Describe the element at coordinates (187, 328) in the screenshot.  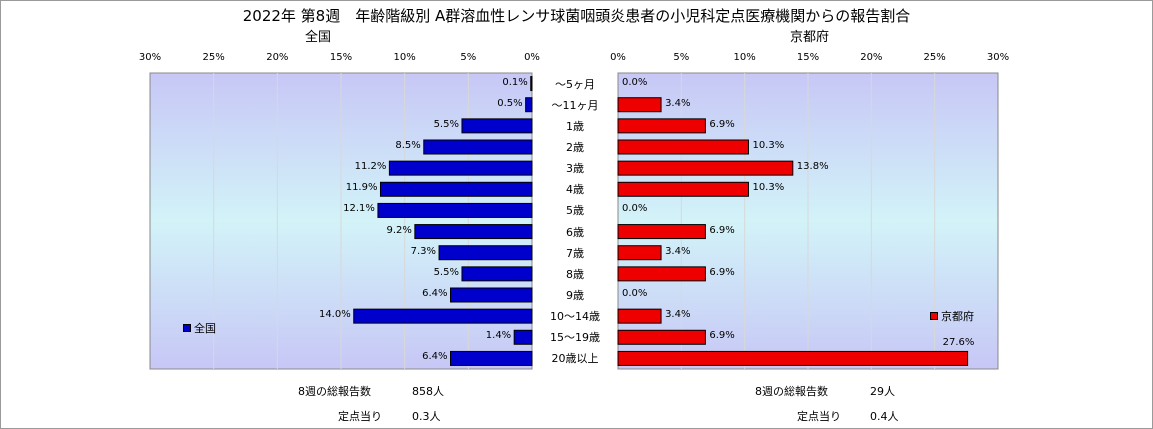
I see `legend-swatch-national` at that location.